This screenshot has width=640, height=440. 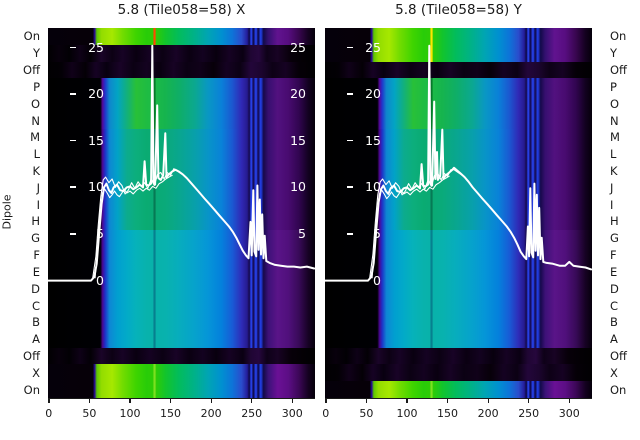 What do you see at coordinates (31, 70) in the screenshot?
I see `dipole-label-off-2: Off` at bounding box center [31, 70].